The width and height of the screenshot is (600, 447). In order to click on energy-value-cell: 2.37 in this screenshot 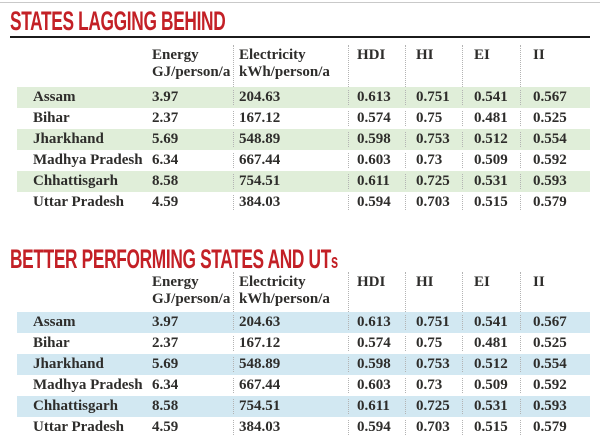, I will do `click(165, 343)`.